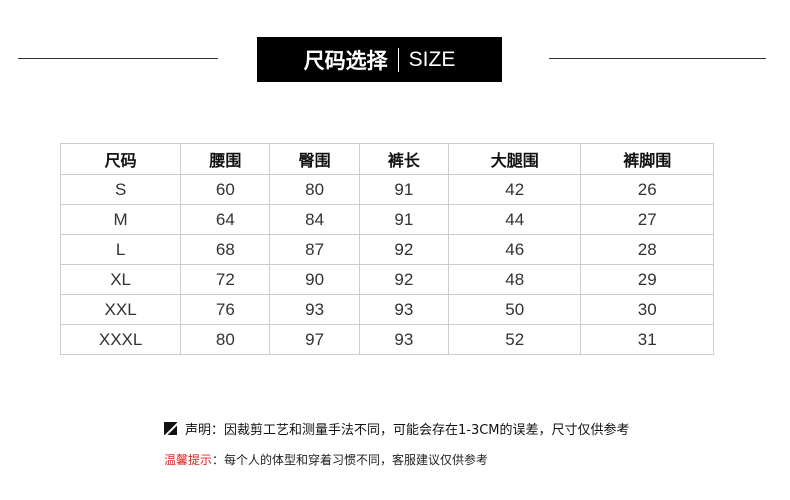 The height and width of the screenshot is (500, 790). Describe the element at coordinates (120, 219) in the screenshot. I see `table-cell: M` at that location.